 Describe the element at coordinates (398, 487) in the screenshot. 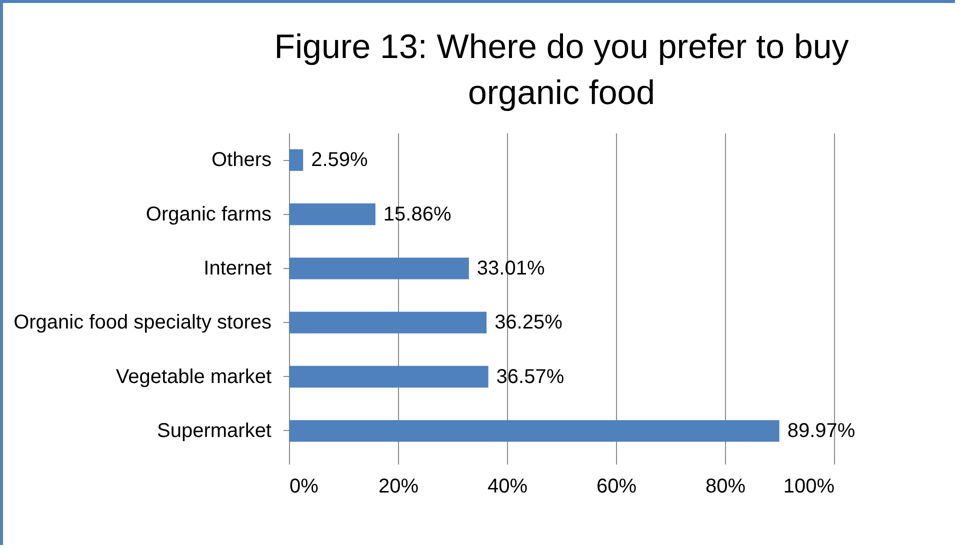

I see `x-tick-label: 20%` at that location.